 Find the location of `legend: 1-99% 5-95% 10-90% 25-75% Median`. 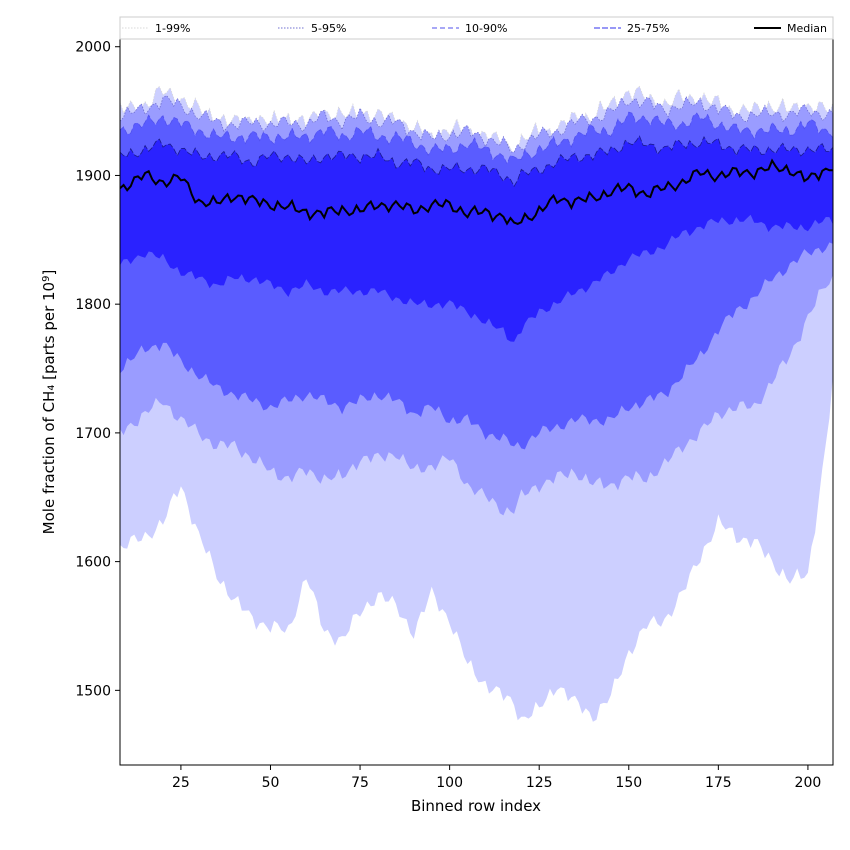

legend: 1-99% 5-95% 10-90% 25-75% Median is located at coordinates (476, 28).